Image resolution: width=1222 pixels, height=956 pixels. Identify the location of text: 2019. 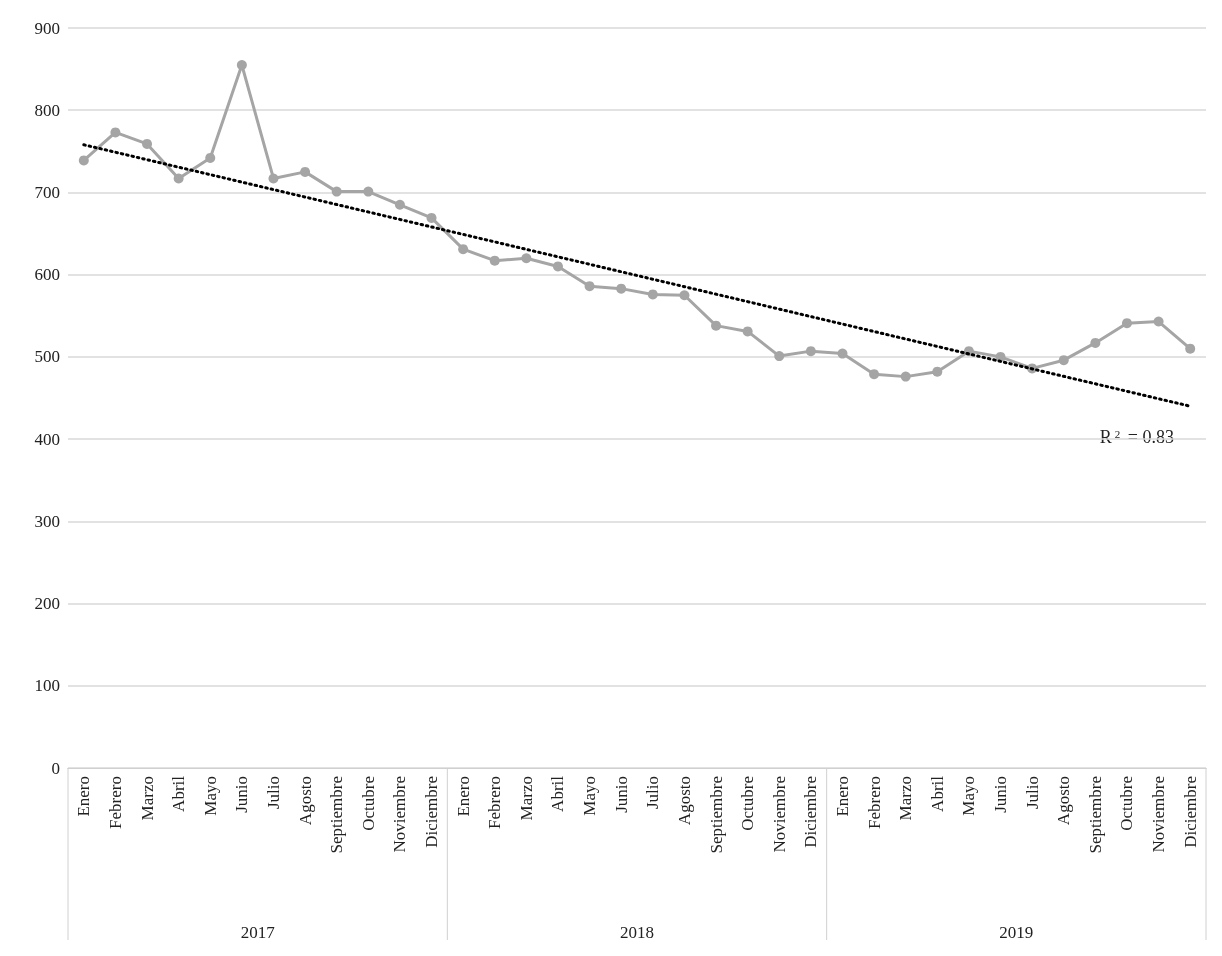
(1016, 932).